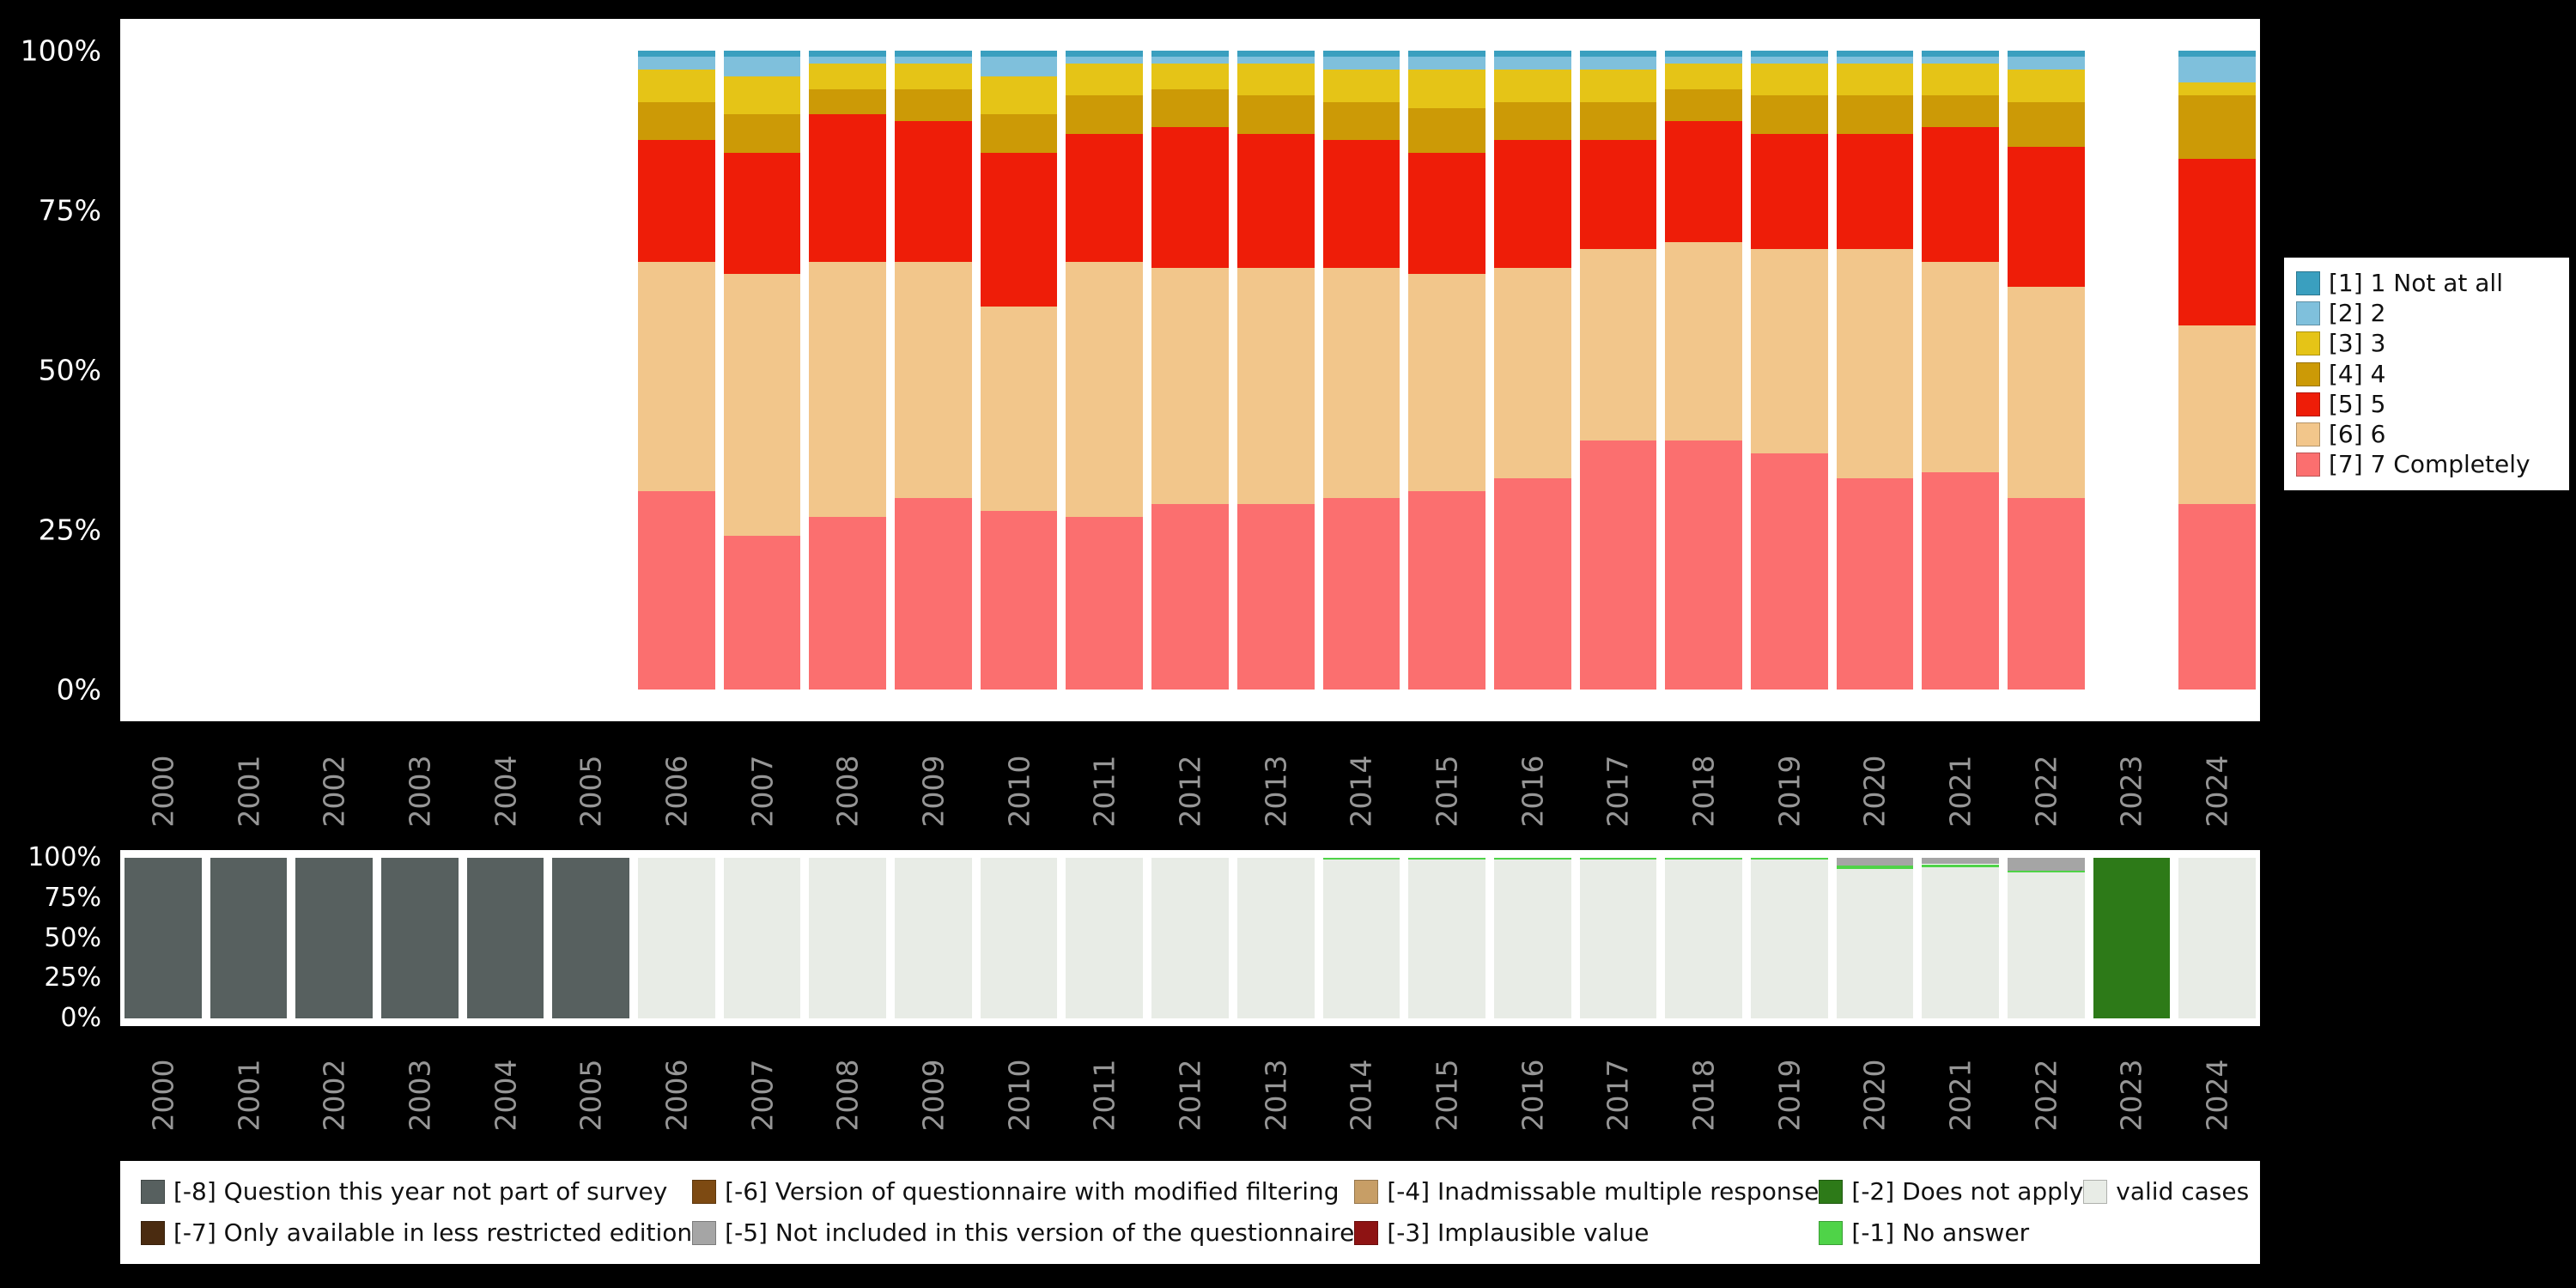 The height and width of the screenshot is (1288, 2576). What do you see at coordinates (2357, 433) in the screenshot?
I see `legend-label: [6] 6` at bounding box center [2357, 433].